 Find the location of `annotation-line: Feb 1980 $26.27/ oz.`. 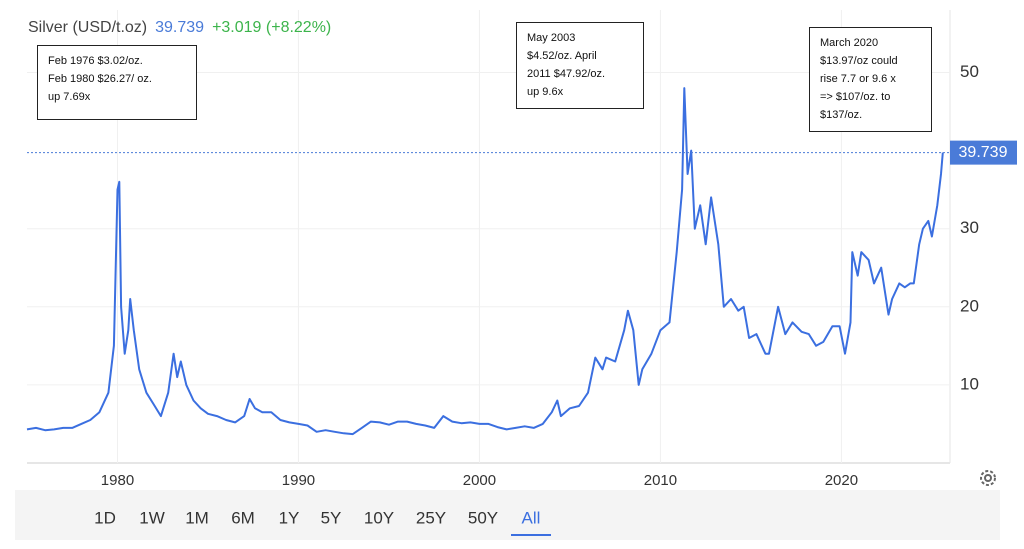

annotation-line: Feb 1980 $26.27/ oz. is located at coordinates (100, 79).